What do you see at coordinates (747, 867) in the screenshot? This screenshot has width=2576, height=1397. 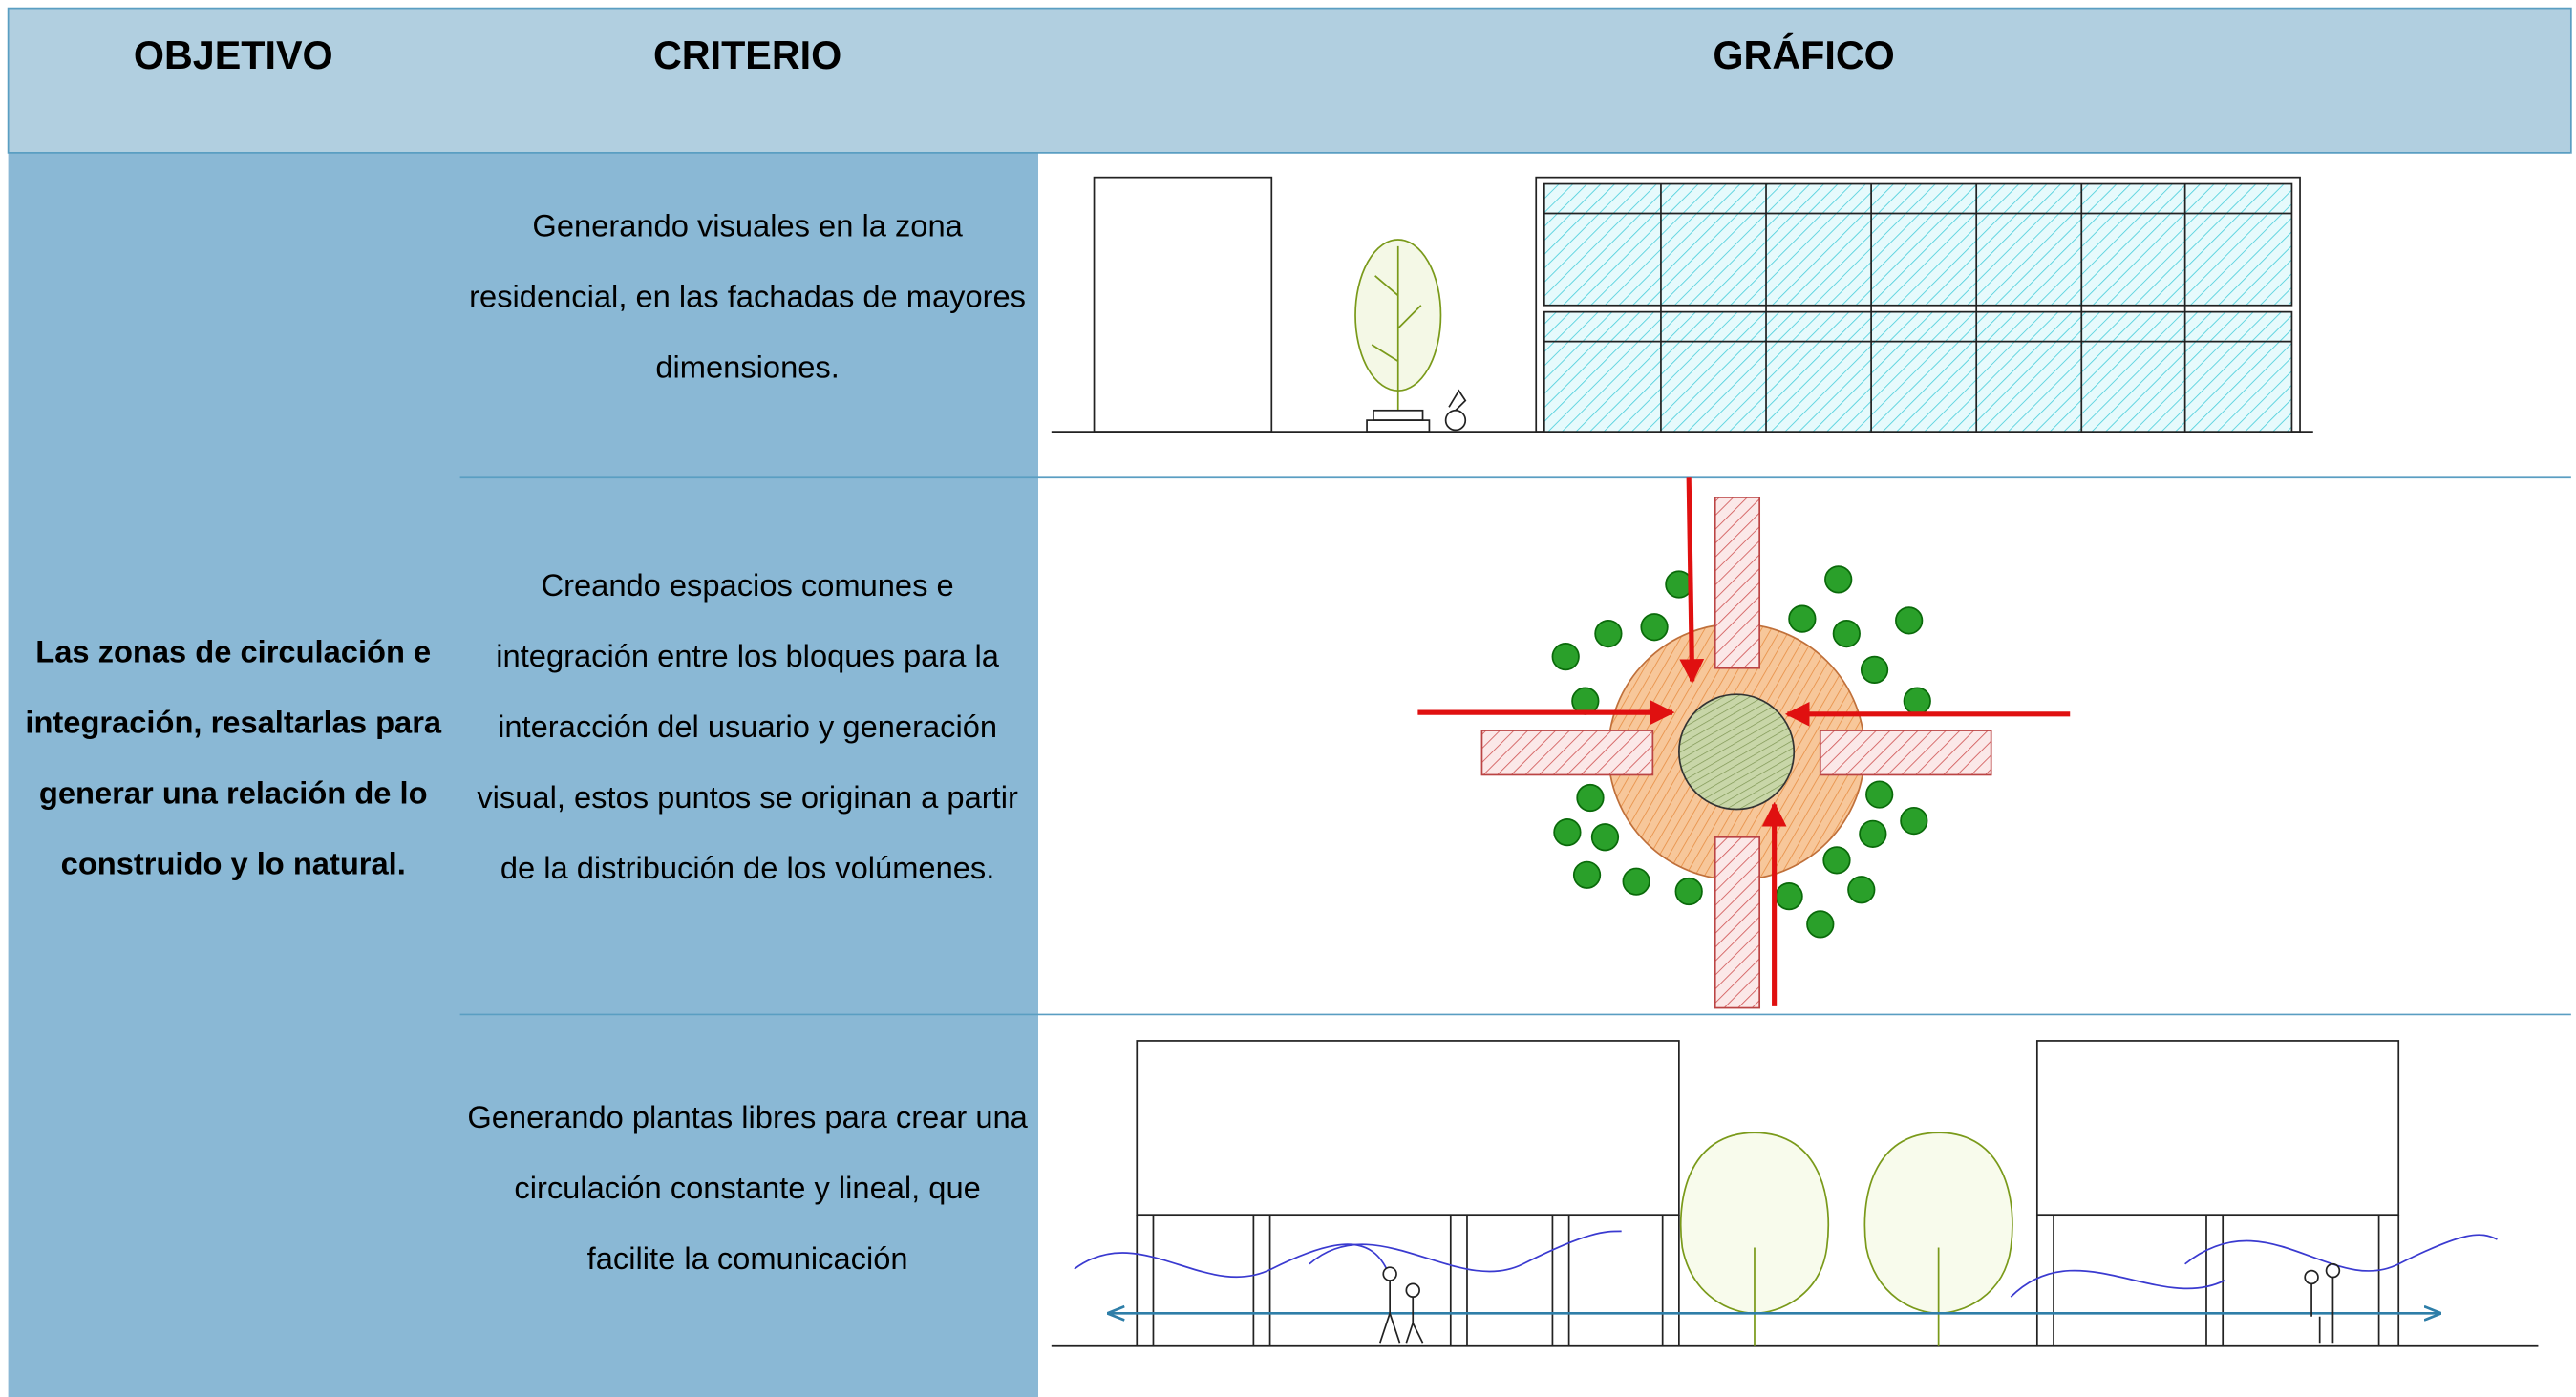 I see `text-line: de la distribución de los volúmenes.` at bounding box center [747, 867].